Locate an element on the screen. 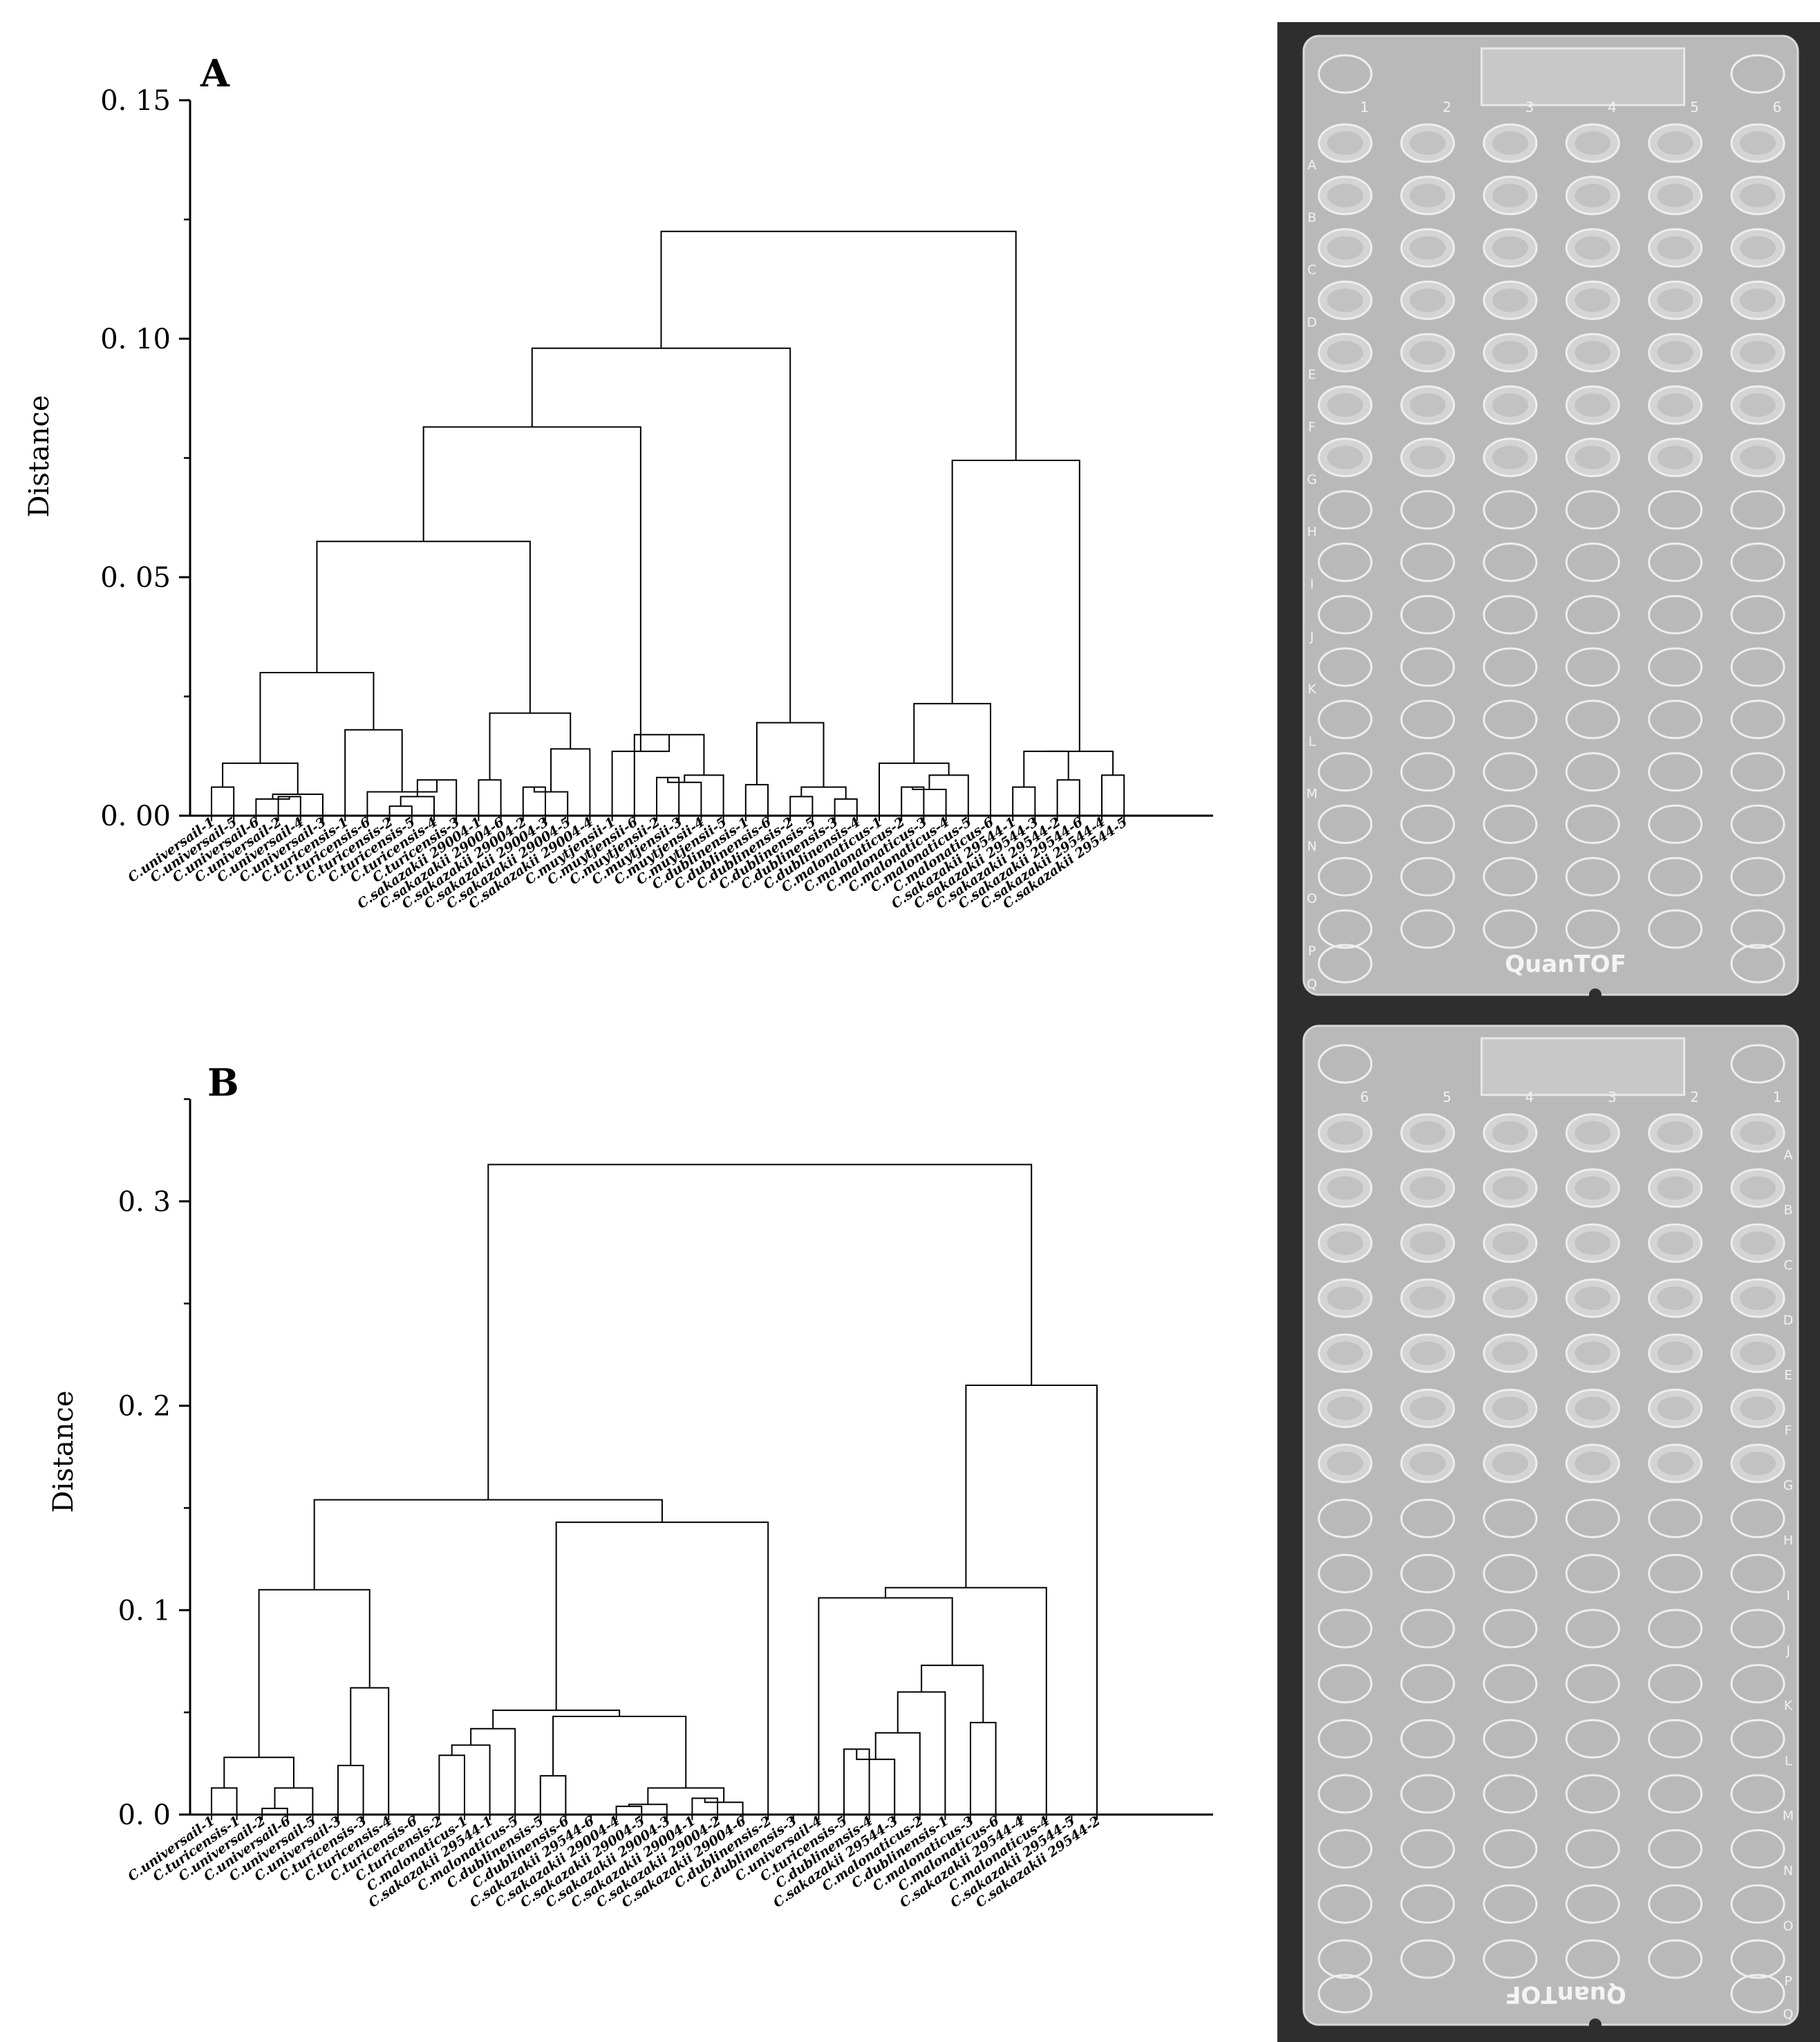 The width and height of the screenshot is (1820, 2042). plate-svg: 1 2 3 4 5 6 A B C D E F G H I J K L M N O P Q QuanTOF is located at coordinates (1551, 518).